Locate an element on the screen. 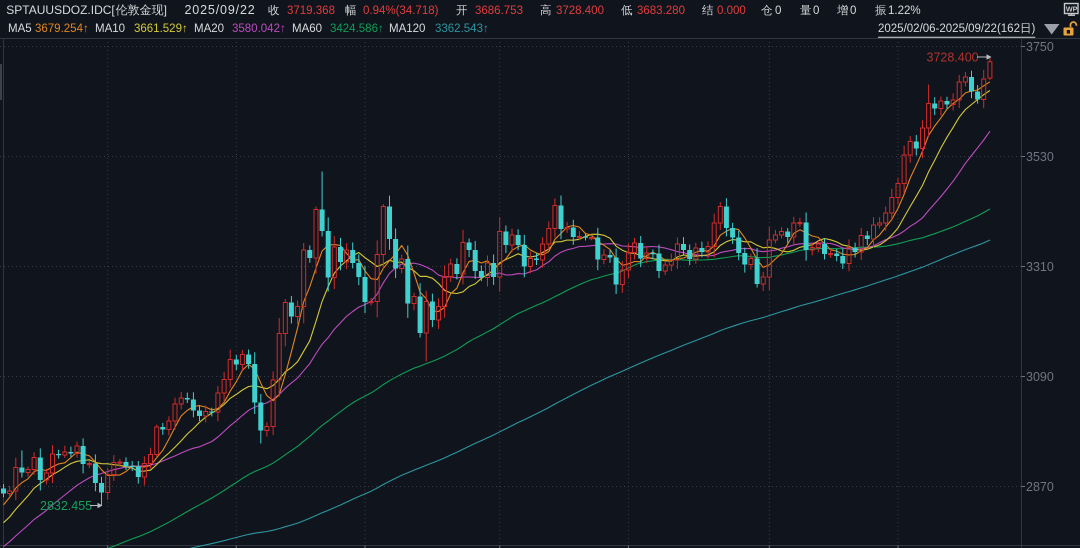 The width and height of the screenshot is (1080, 548). svg-text: 2025/09/22 is located at coordinates (220, 10).